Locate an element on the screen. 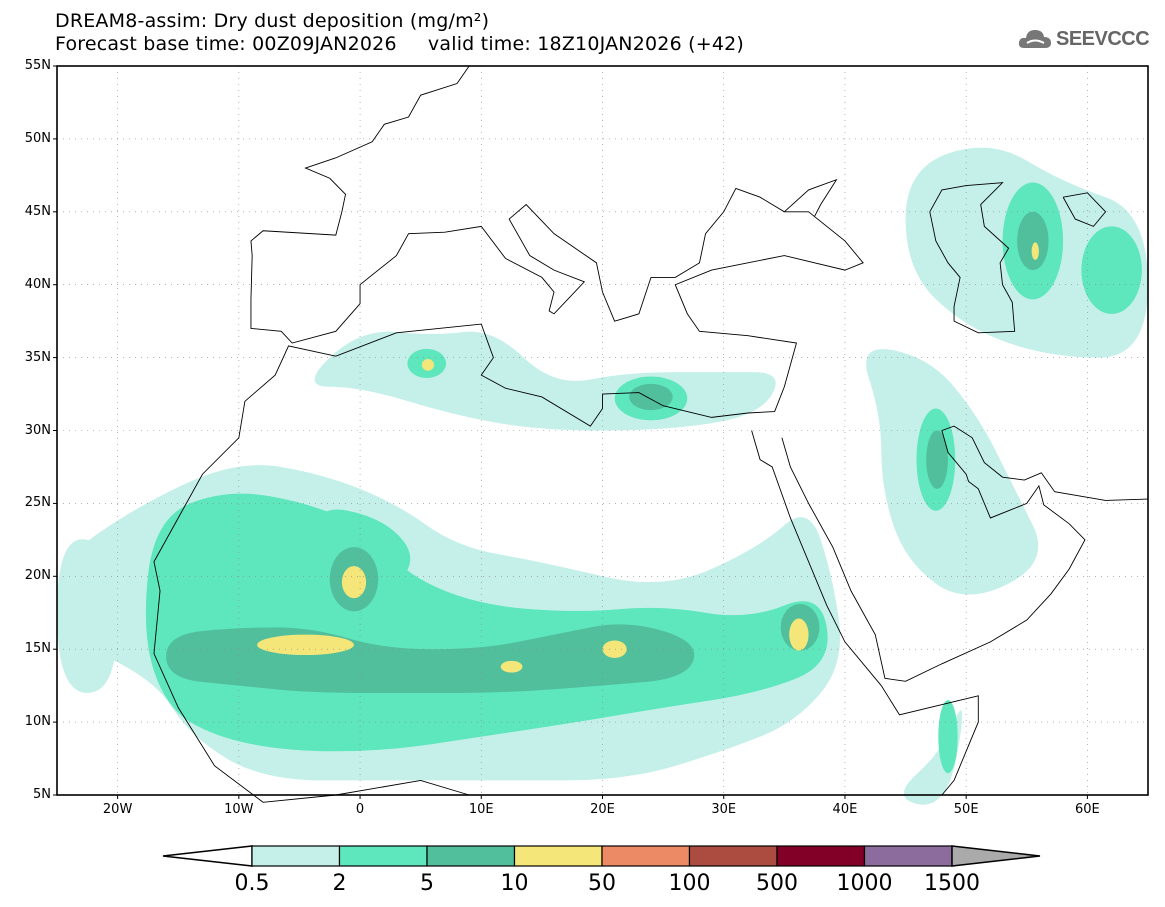 The width and height of the screenshot is (1165, 907). lat-label: 5N is located at coordinates (42, 794).